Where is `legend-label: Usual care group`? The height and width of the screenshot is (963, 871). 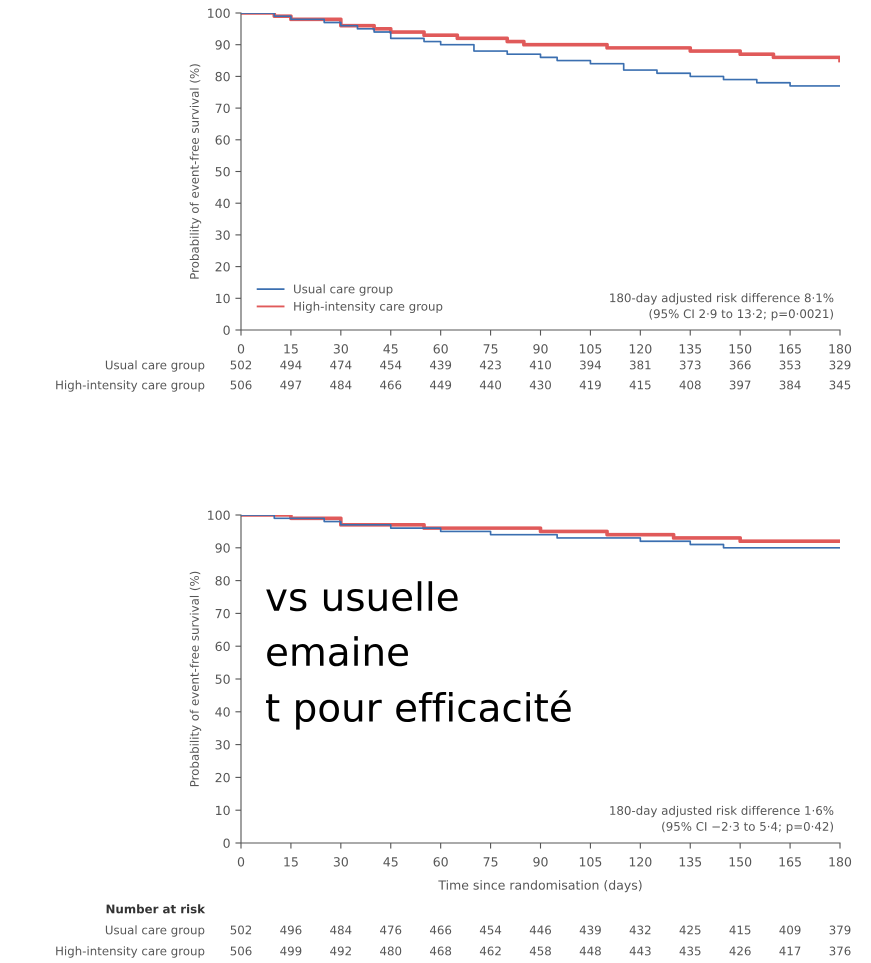 legend-label: Usual care group is located at coordinates (343, 290).